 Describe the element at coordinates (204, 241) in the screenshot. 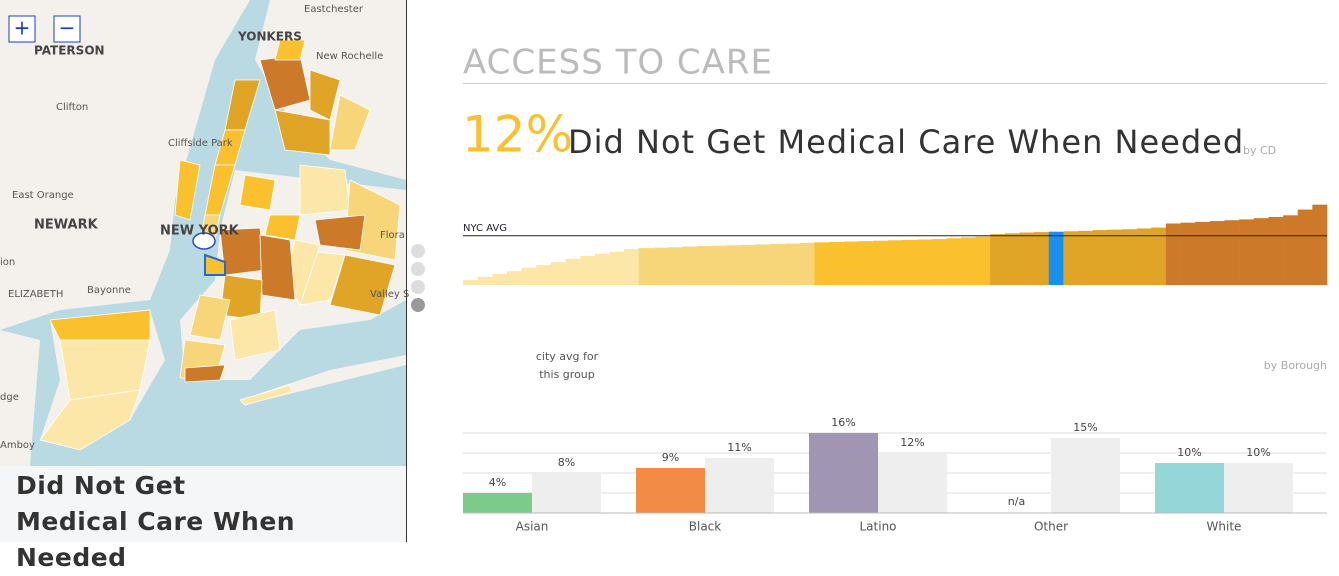

I see `selected-pin` at that location.